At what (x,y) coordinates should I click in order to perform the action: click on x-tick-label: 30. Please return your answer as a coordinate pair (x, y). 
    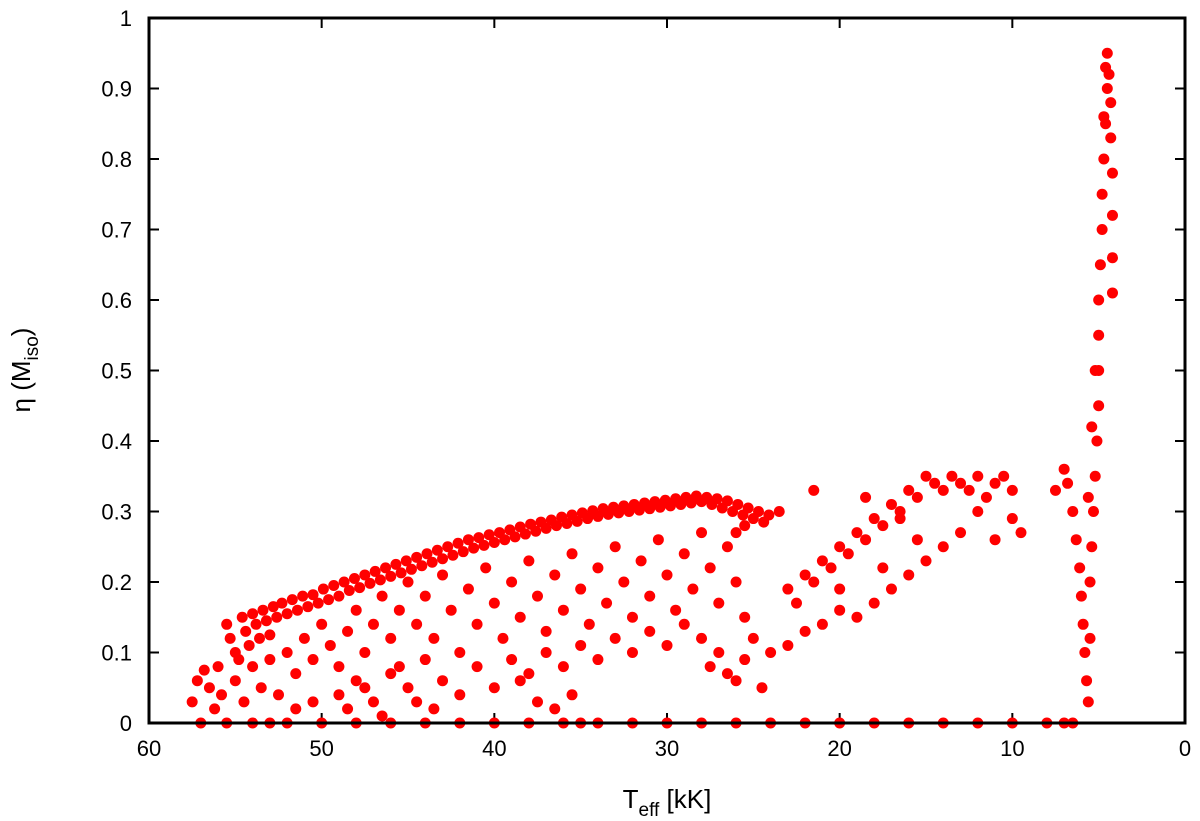
    Looking at the image, I should click on (667, 748).